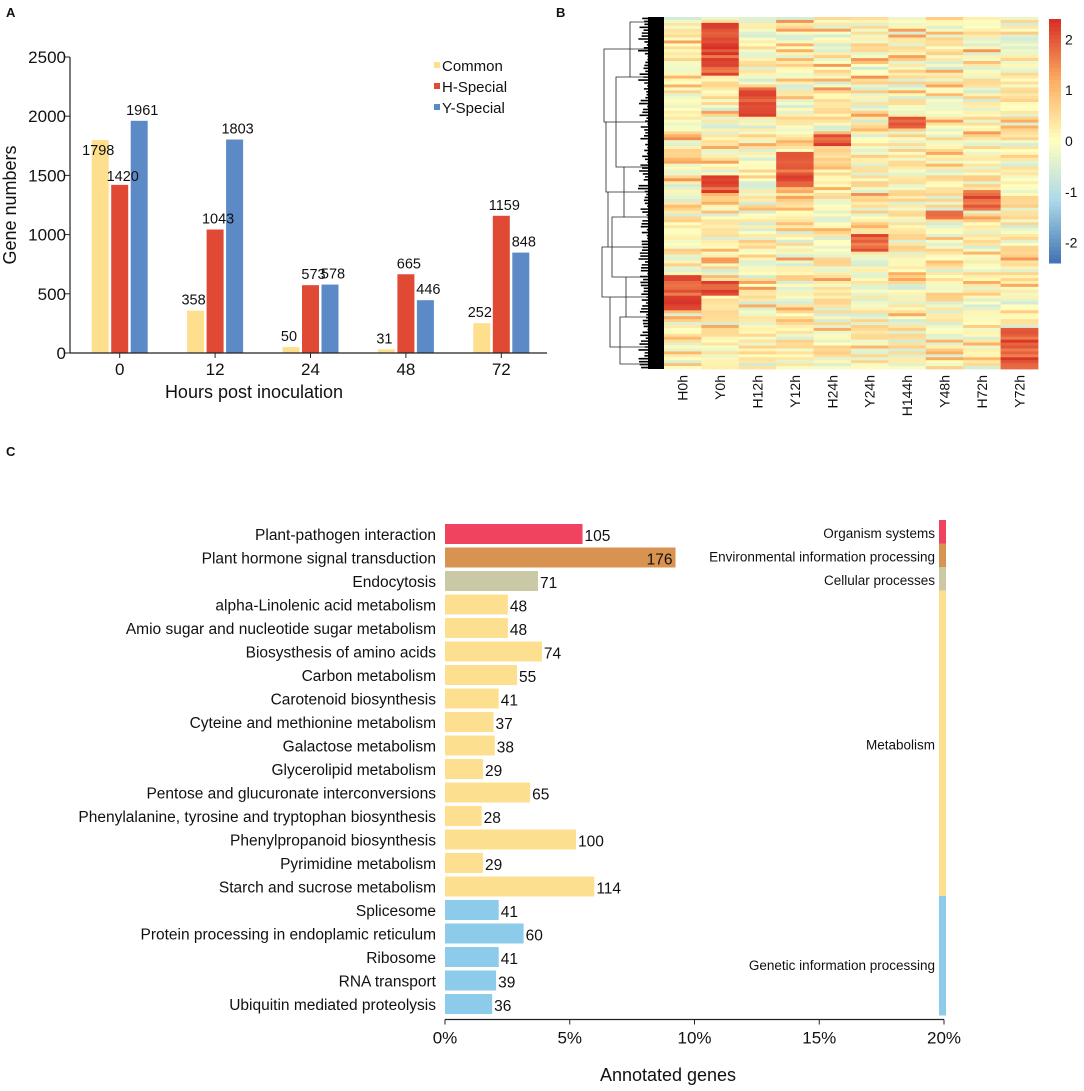 The height and width of the screenshot is (1091, 1084). I want to click on legend-swatch, so click(437, 65).